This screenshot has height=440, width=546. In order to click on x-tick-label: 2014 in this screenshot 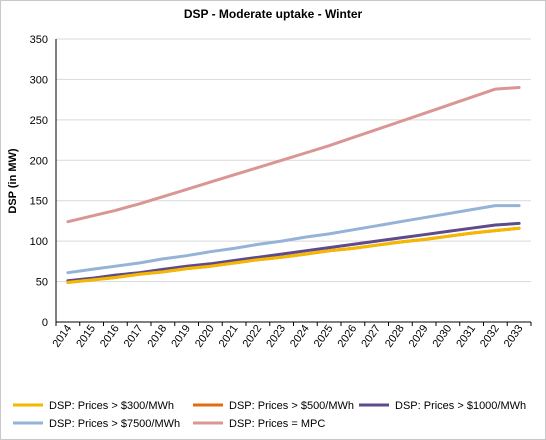, I will do `click(62, 336)`.